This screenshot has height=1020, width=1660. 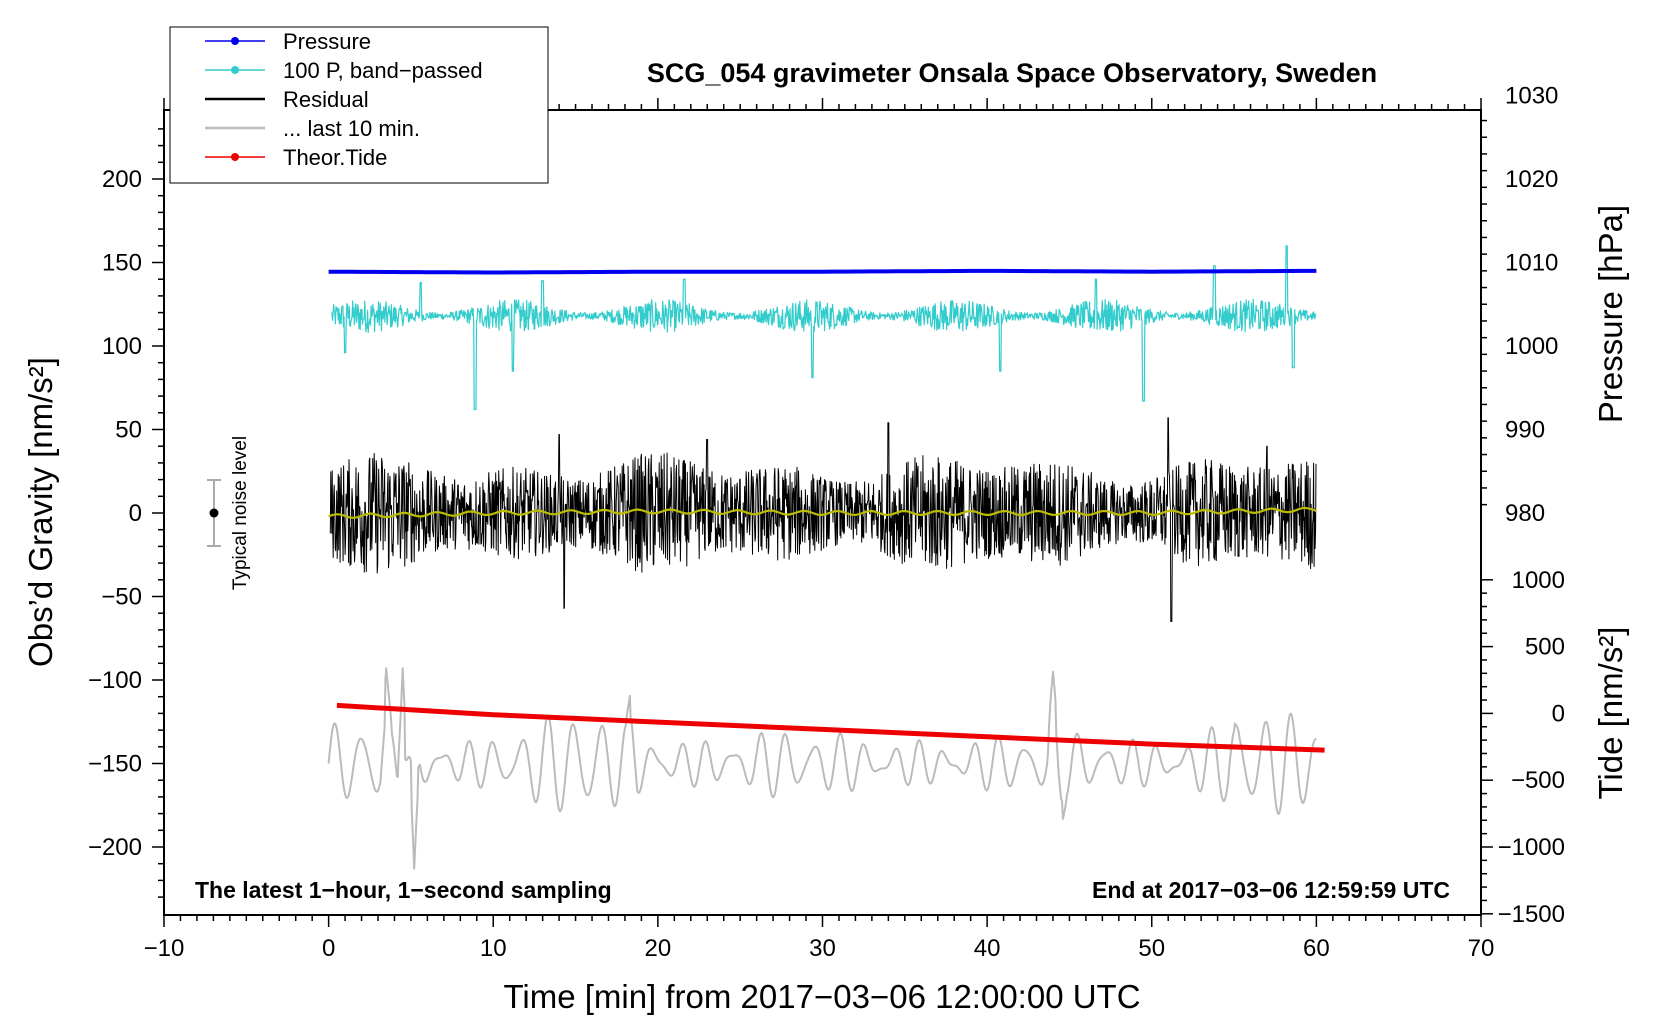 What do you see at coordinates (1558, 713) in the screenshot?
I see `y-tick-label-tide: 0` at bounding box center [1558, 713].